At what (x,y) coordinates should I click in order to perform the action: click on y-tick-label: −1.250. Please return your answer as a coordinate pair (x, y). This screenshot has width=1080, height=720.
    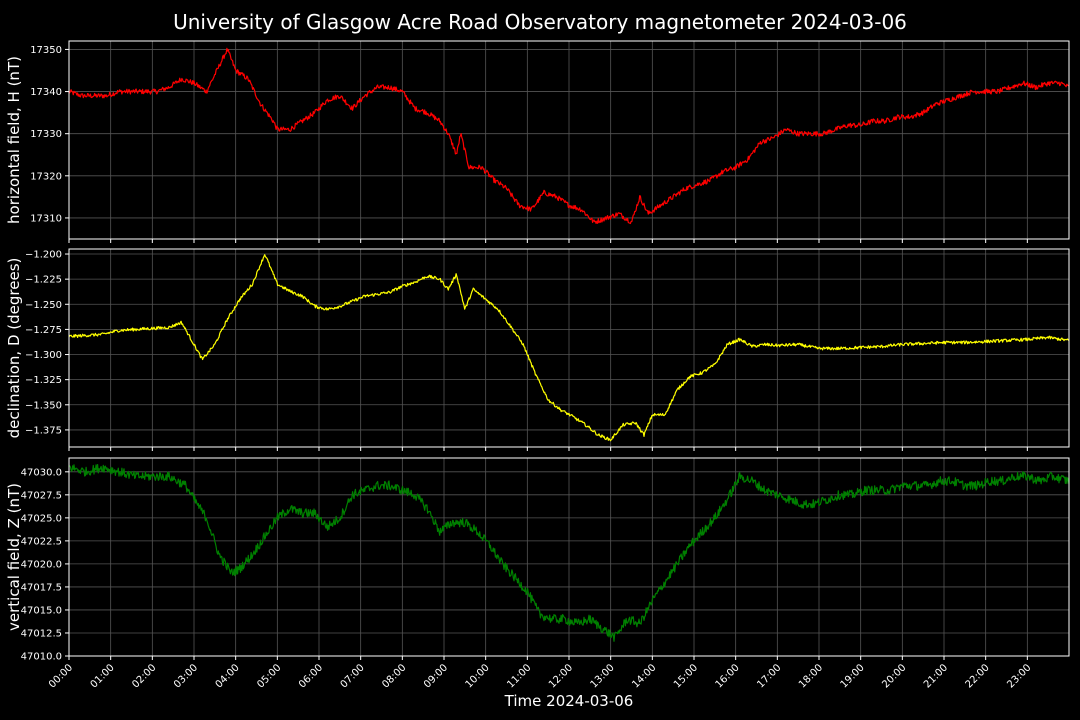
    Looking at the image, I should click on (43, 305).